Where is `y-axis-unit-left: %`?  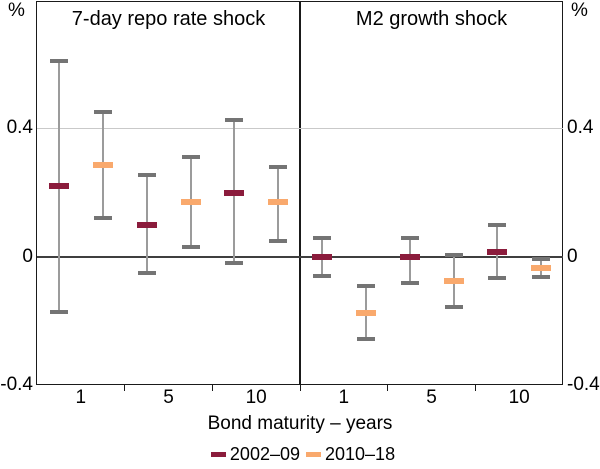
y-axis-unit-left: % is located at coordinates (16, 10).